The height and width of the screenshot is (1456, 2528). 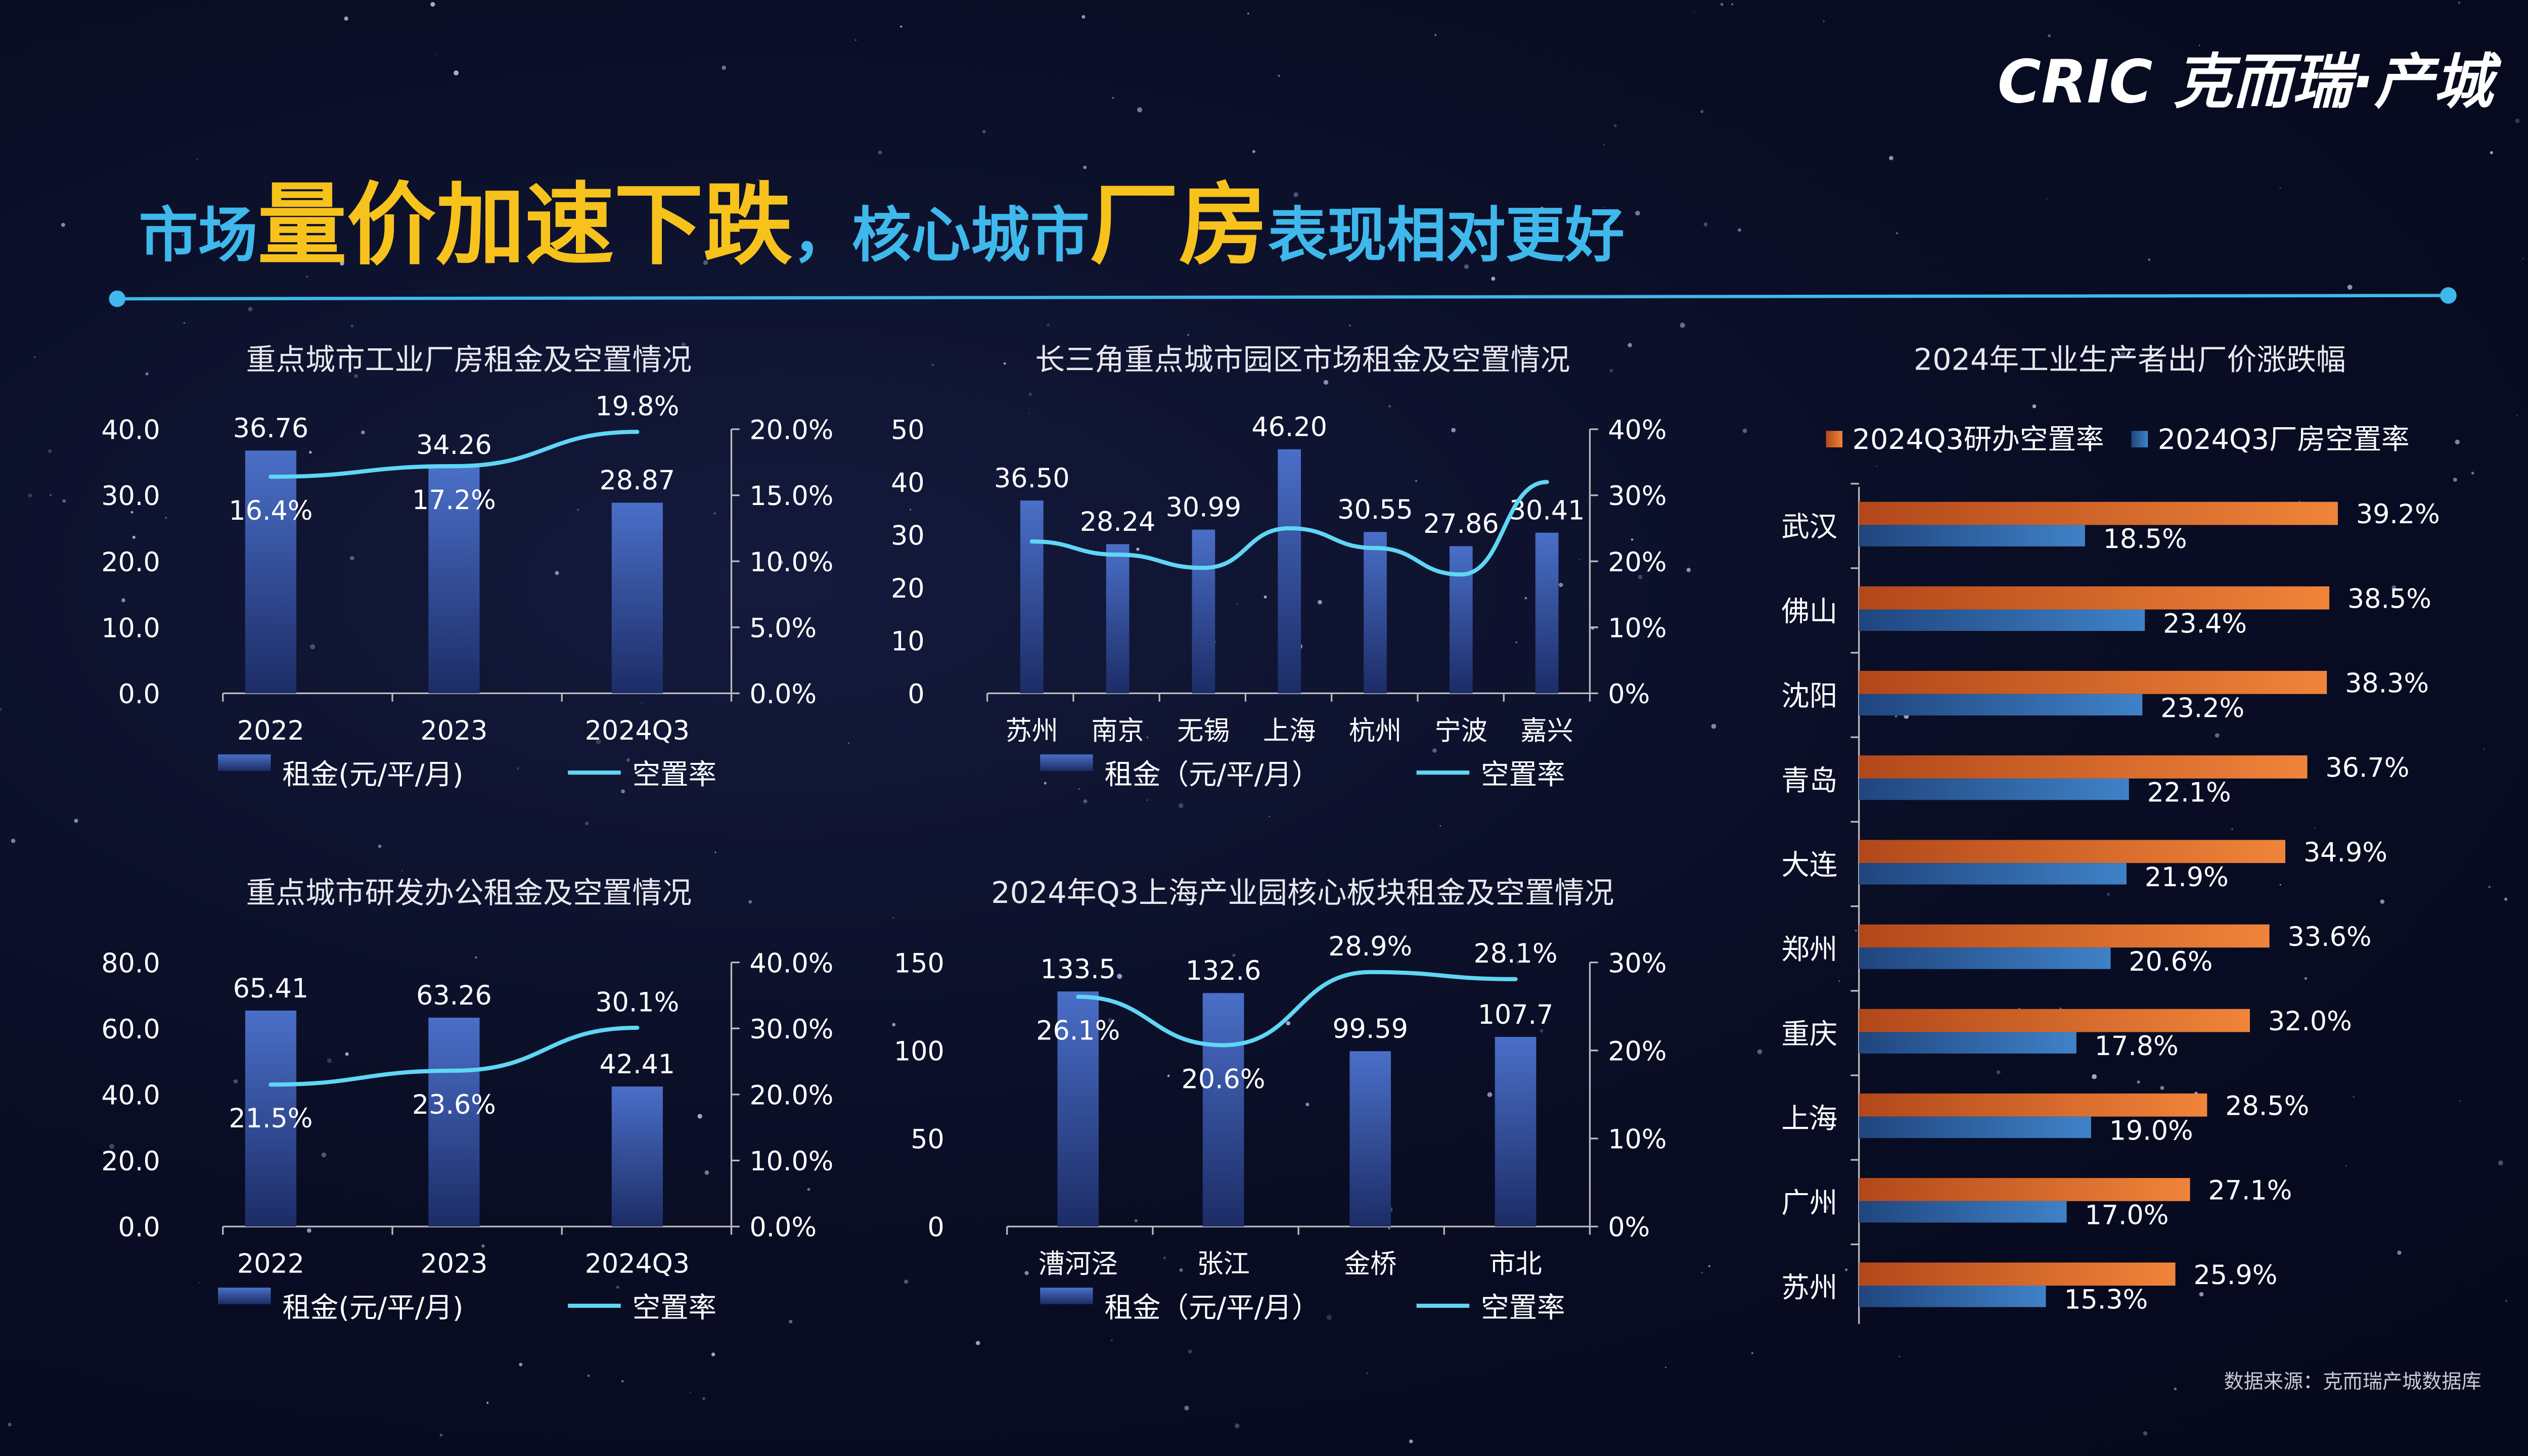 What do you see at coordinates (1809, 949) in the screenshot?
I see `category-label: 郑州` at bounding box center [1809, 949].